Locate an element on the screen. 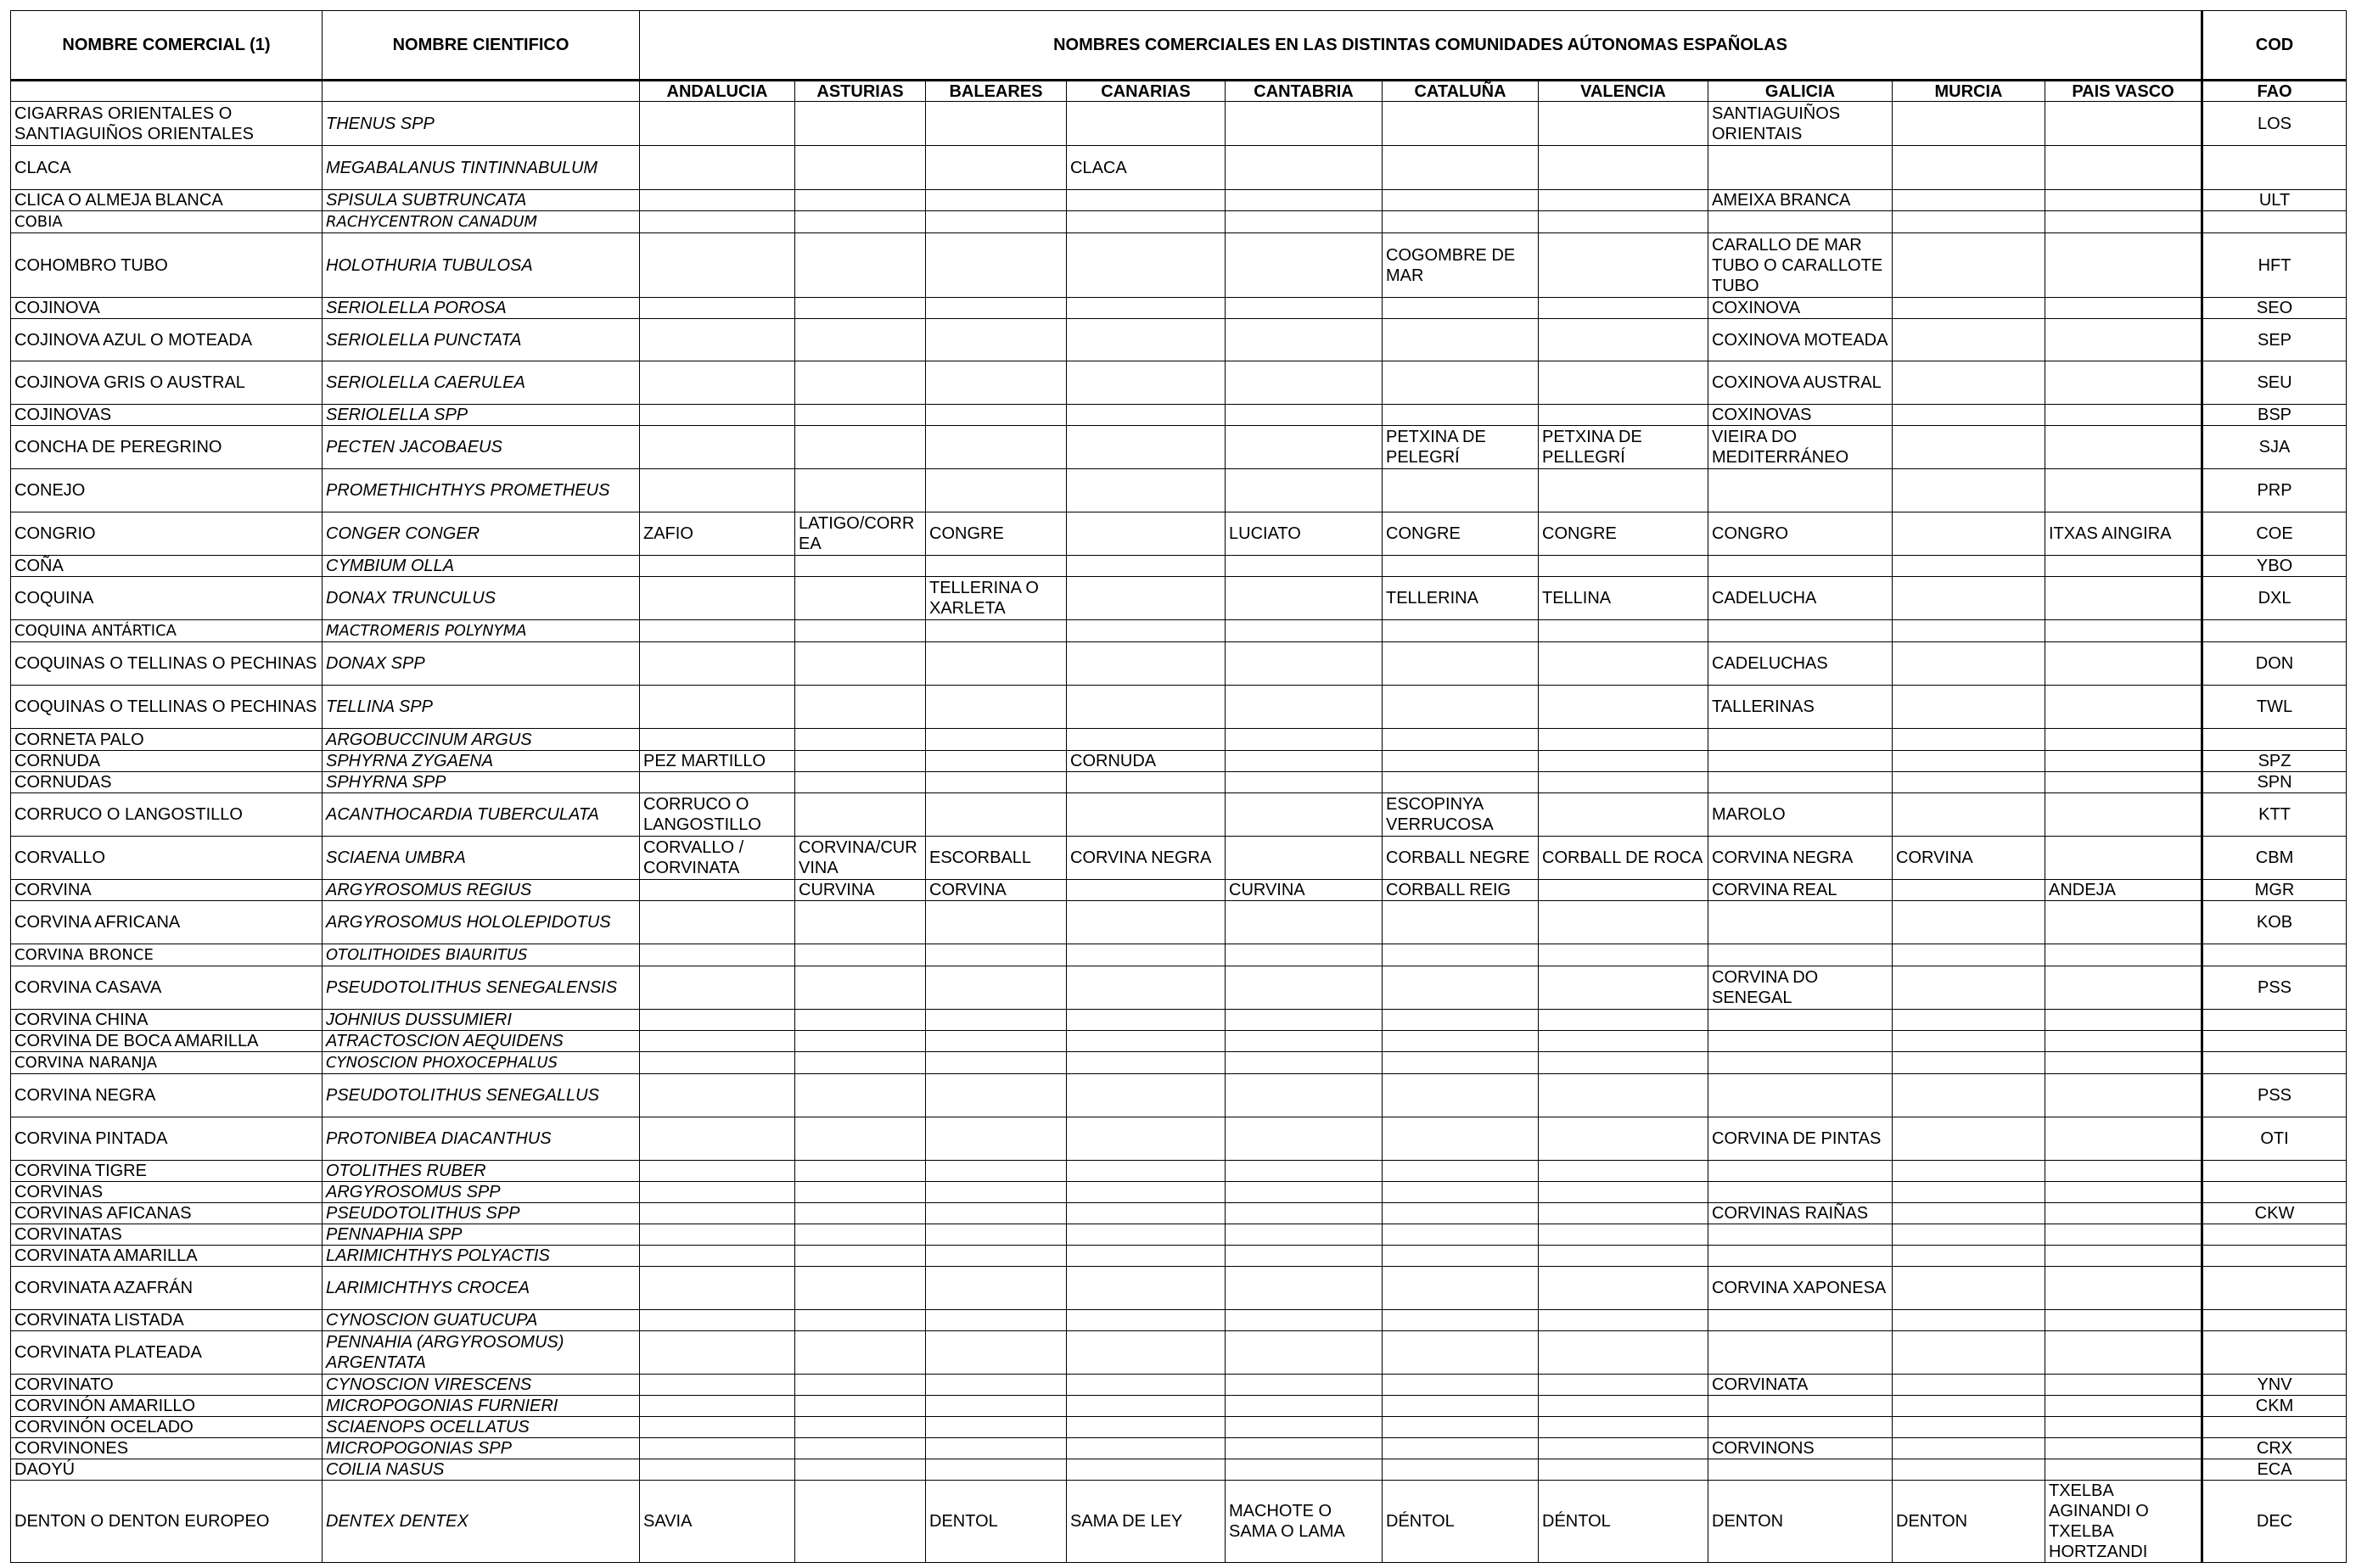 The image size is (2356, 1568). table-row: COBIA RACHYCENTRON CANADUM is located at coordinates (1179, 222).